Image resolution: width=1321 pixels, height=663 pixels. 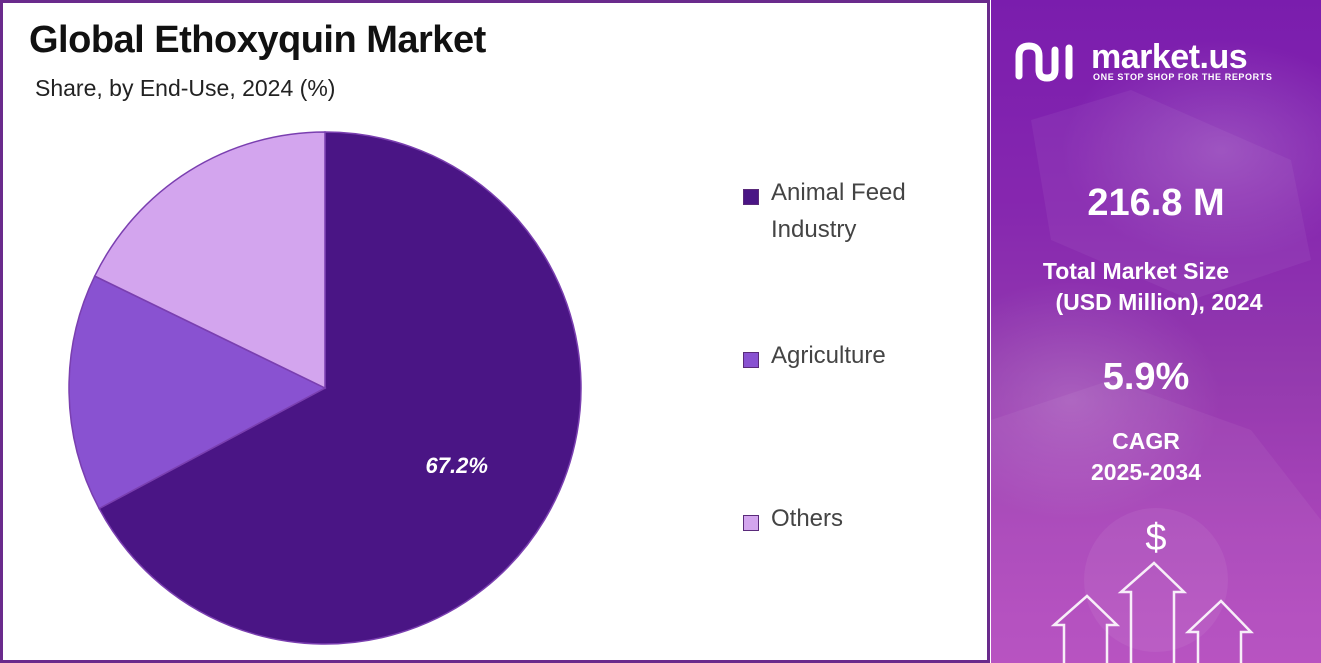 What do you see at coordinates (1156, 203) in the screenshot?
I see `market-size-value: 216.8 M` at bounding box center [1156, 203].